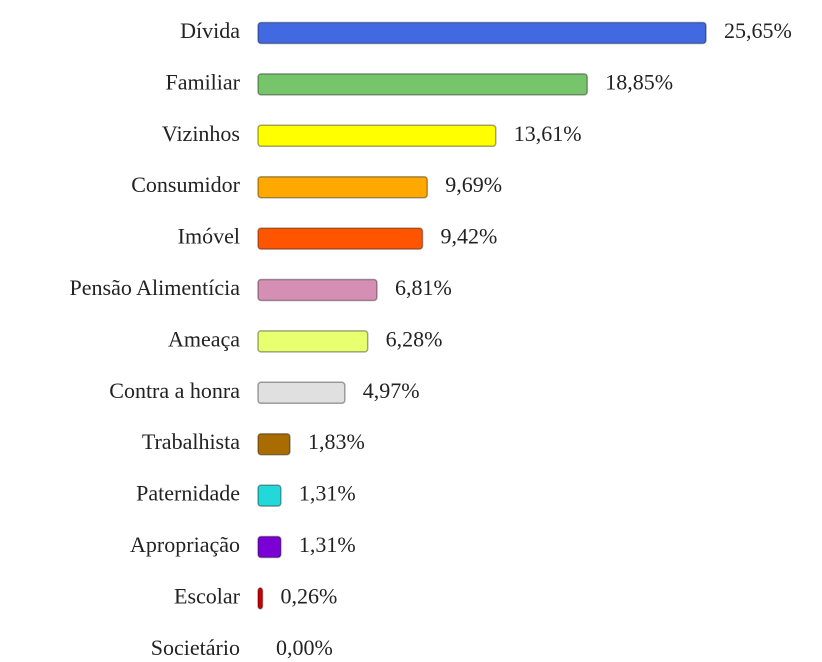  What do you see at coordinates (207, 595) in the screenshot?
I see `category-label: Escolar` at bounding box center [207, 595].